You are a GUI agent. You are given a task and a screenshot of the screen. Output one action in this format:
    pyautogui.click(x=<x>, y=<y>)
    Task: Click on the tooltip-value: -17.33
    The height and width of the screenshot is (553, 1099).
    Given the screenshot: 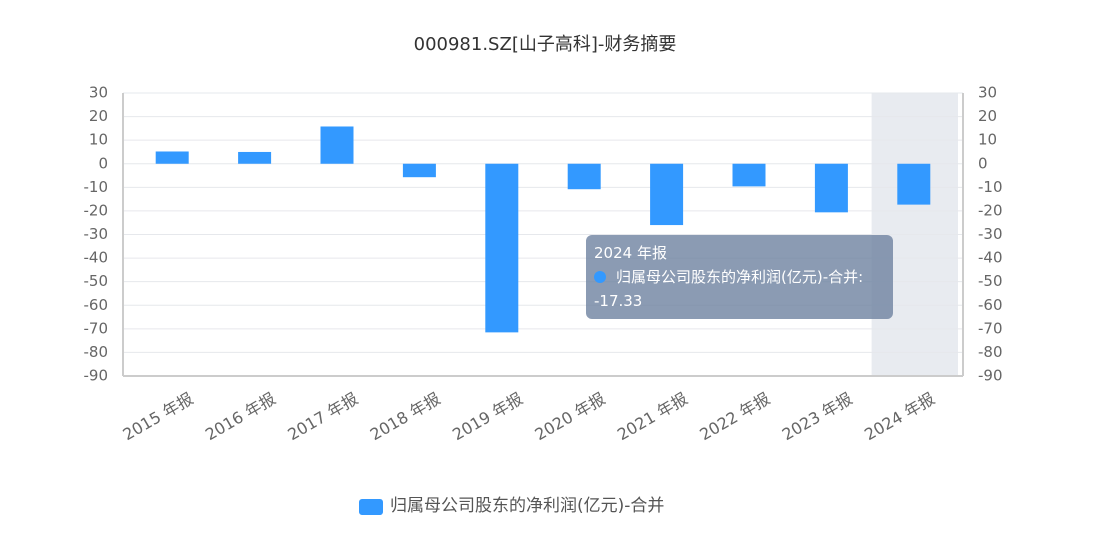 What is the action you would take?
    pyautogui.click(x=618, y=301)
    